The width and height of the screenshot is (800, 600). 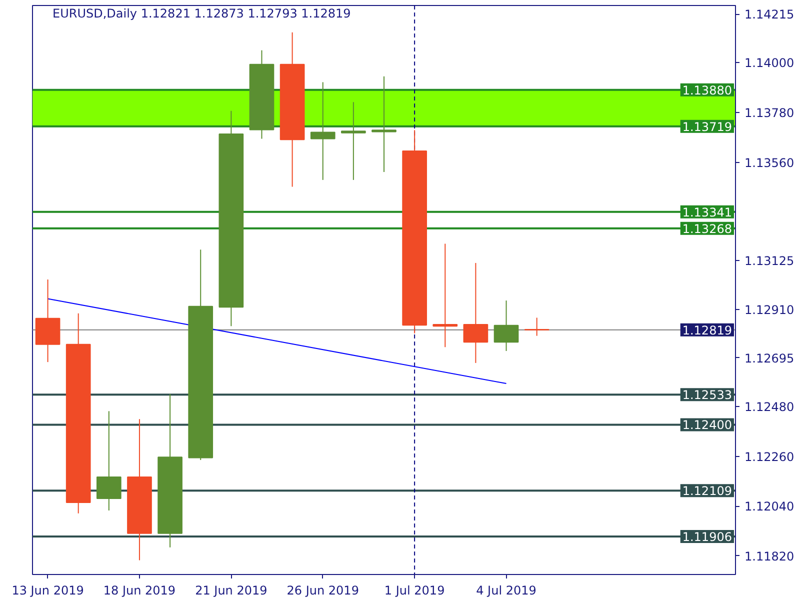 What do you see at coordinates (707, 395) in the screenshot?
I see `ref-line-label: 1.12533` at bounding box center [707, 395].